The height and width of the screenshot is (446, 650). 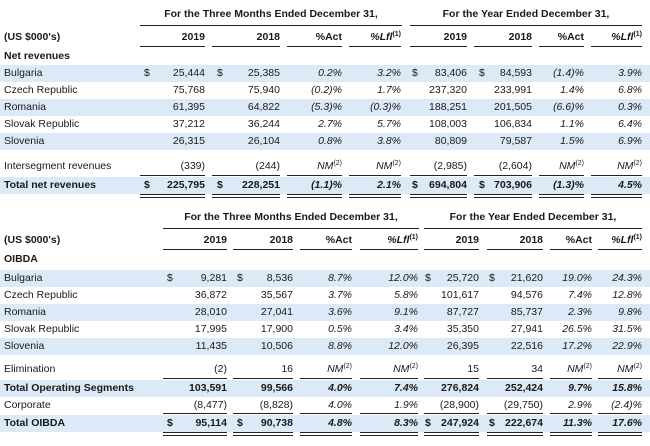 What do you see at coordinates (630, 312) in the screenshot?
I see `cell-l2: 9.8%` at bounding box center [630, 312].